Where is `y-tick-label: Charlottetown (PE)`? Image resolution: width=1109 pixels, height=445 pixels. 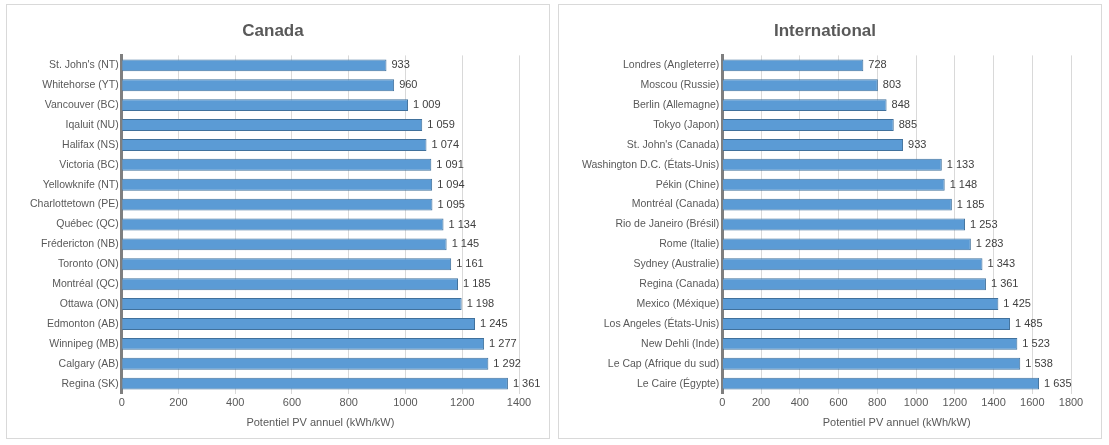 y-tick-label: Charlottetown (PE) is located at coordinates (74, 203).